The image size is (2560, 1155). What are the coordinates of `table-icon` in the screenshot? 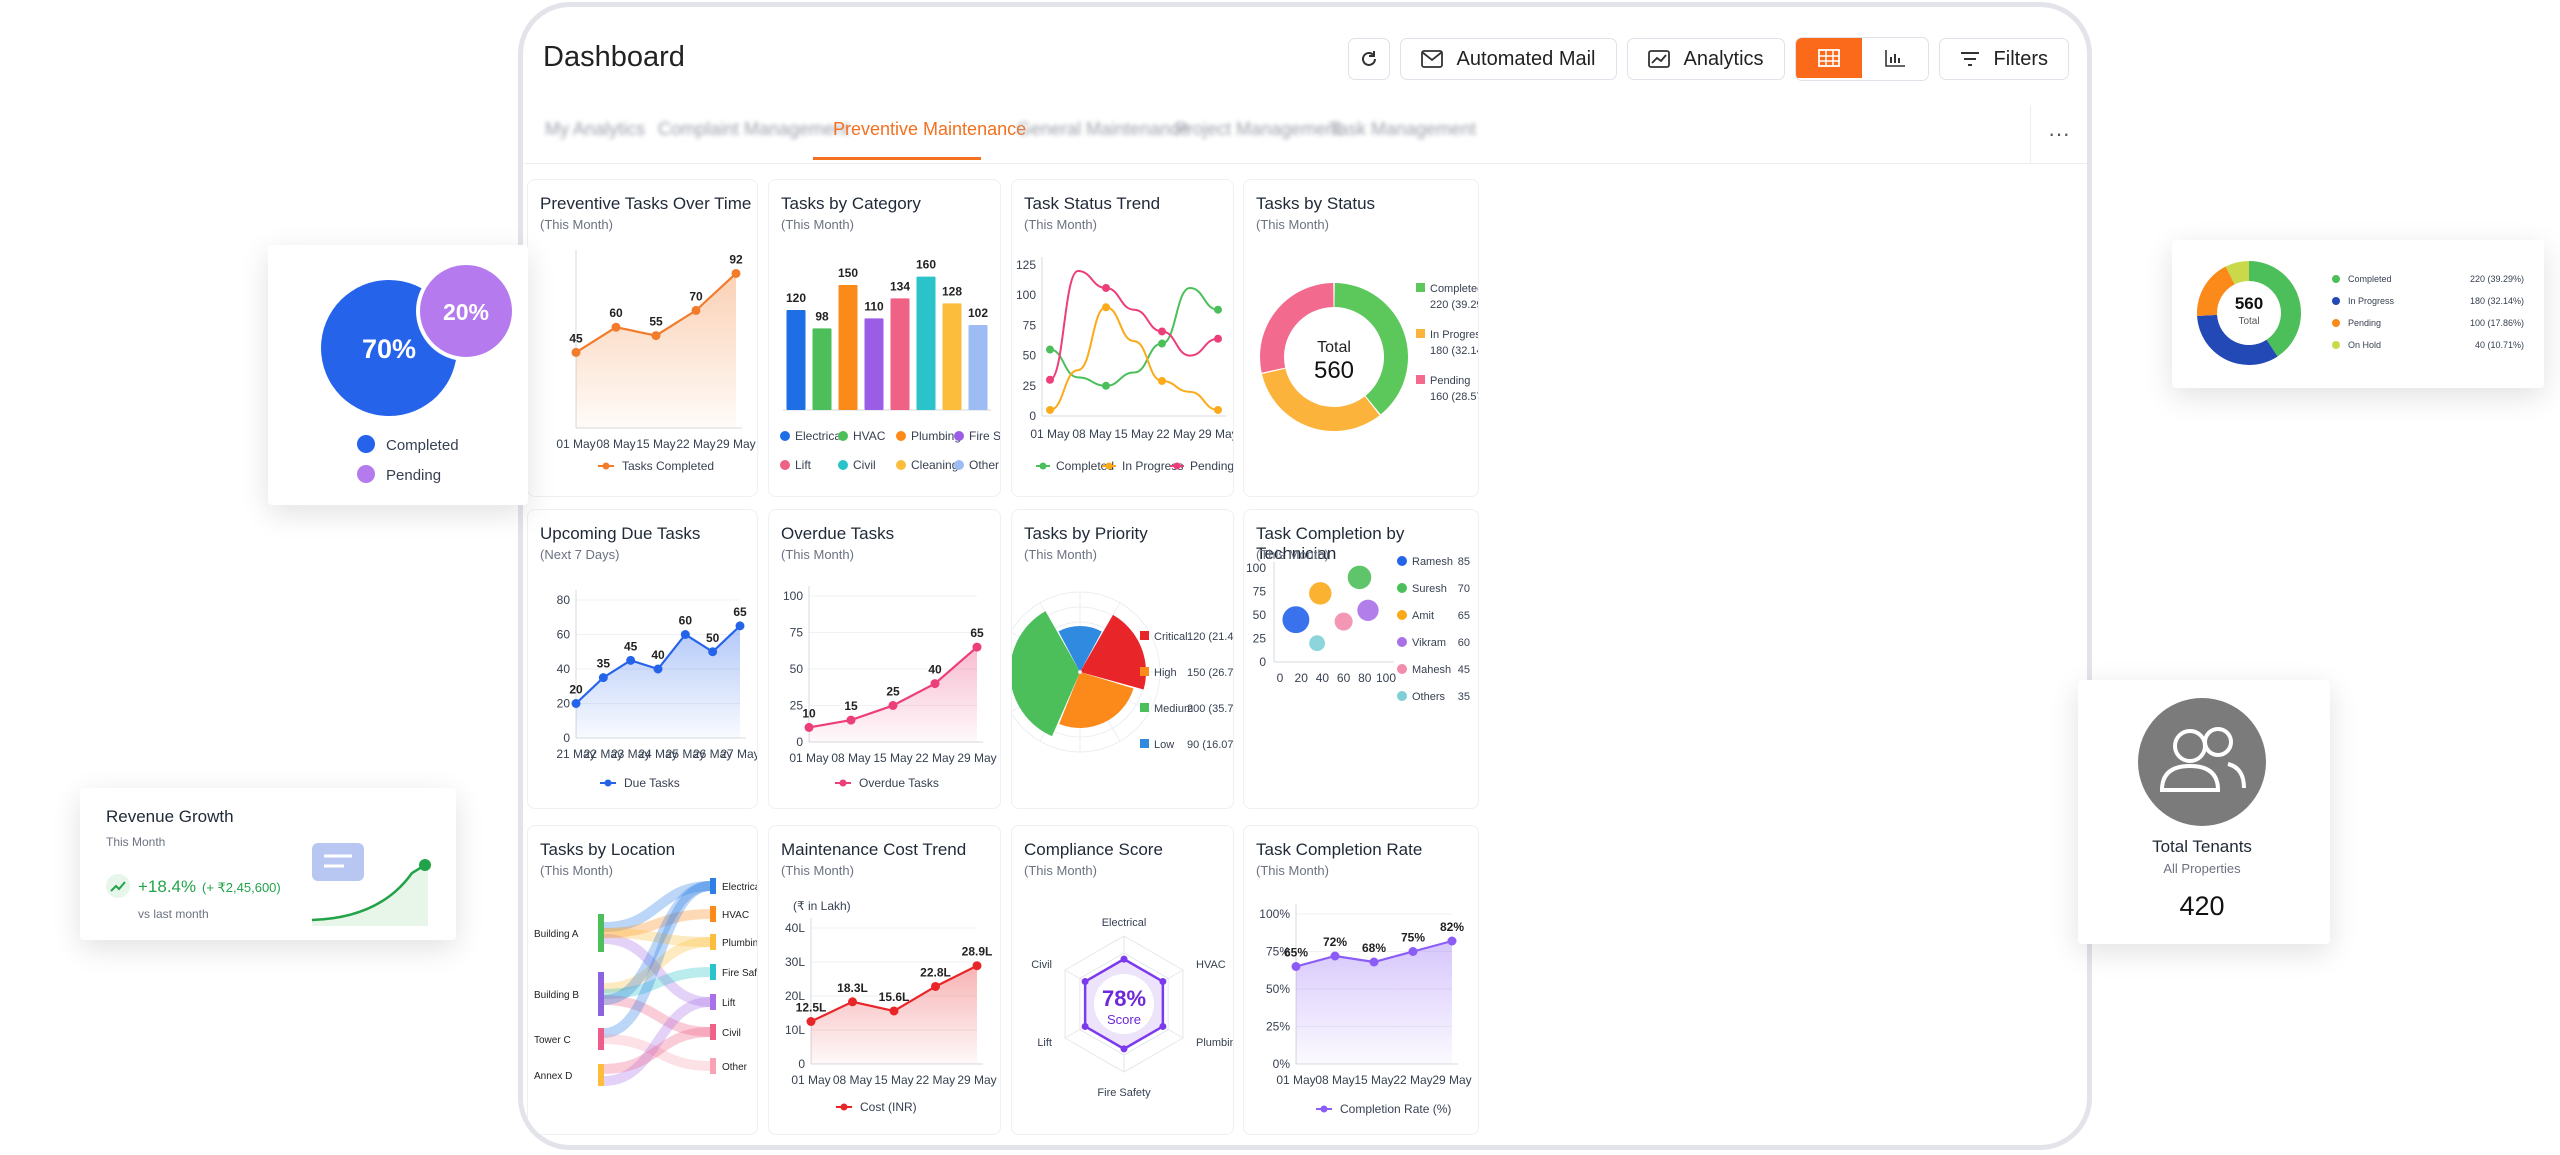 It's located at (1828, 58).